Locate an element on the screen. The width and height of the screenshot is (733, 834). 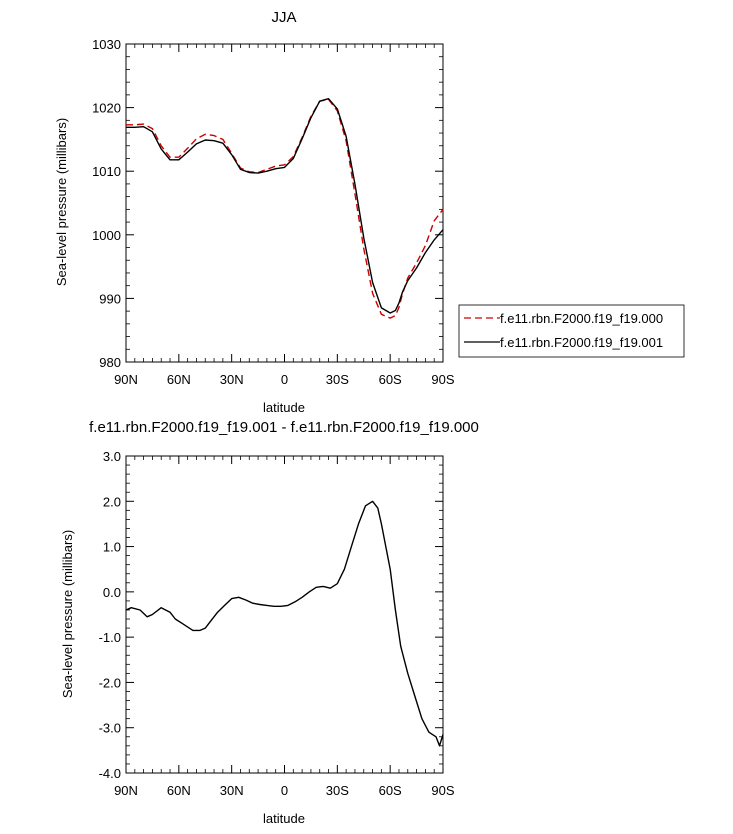
top-y-axis-label: Sea-level pressure (millibars) is located at coordinates (61, 202).